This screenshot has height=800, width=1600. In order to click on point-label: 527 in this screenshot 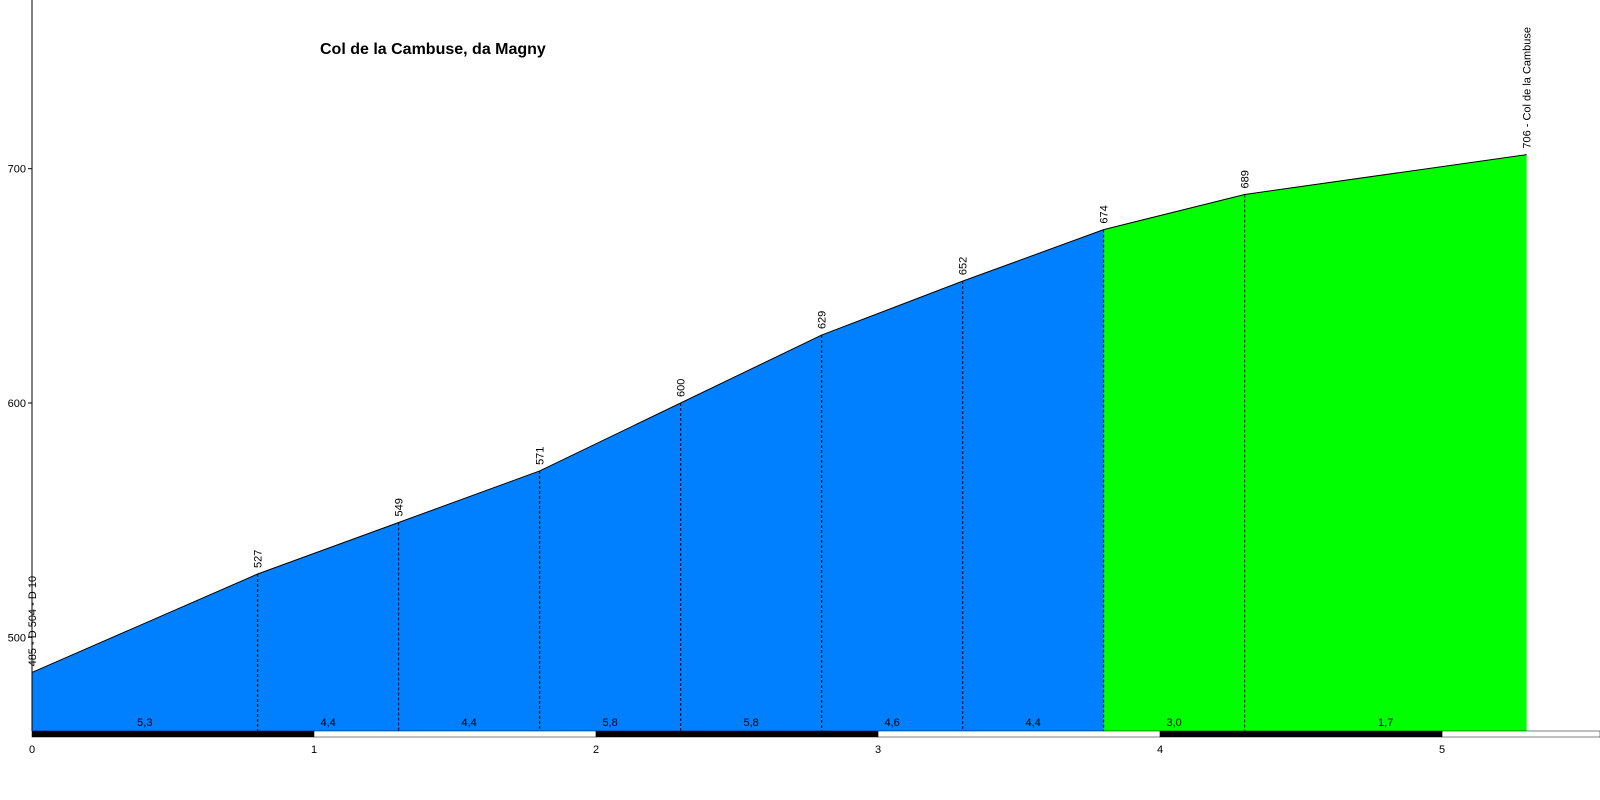, I will do `click(259, 559)`.